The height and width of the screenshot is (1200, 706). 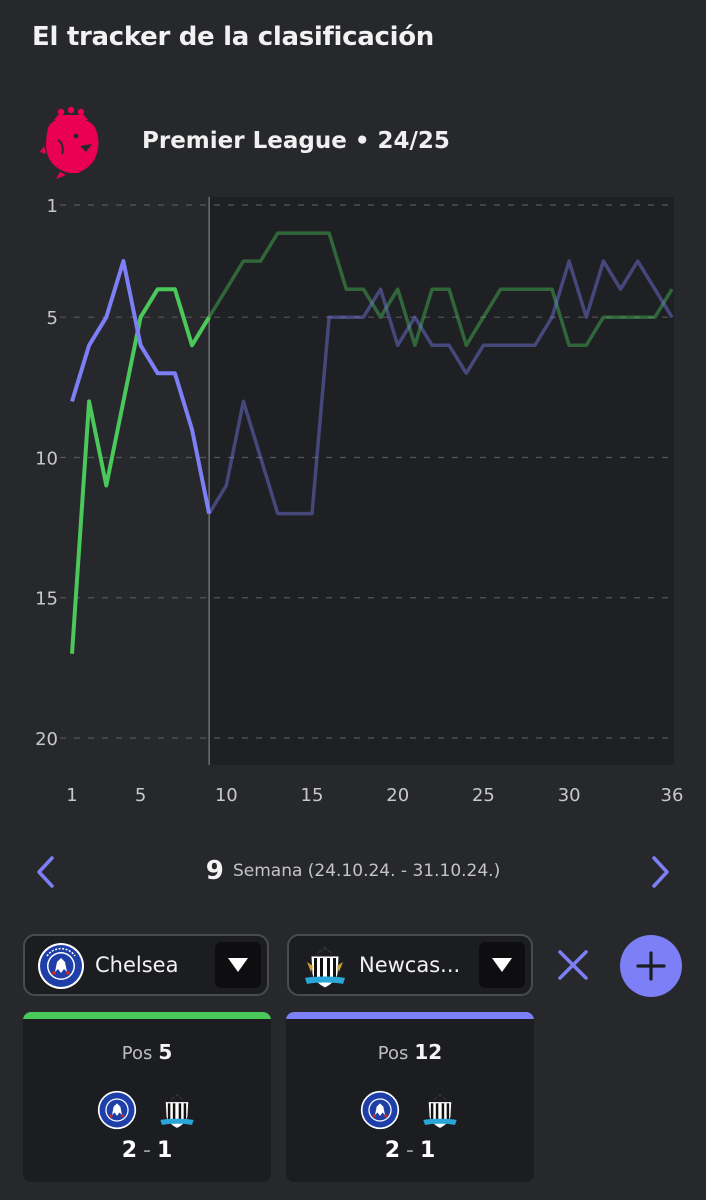 I want to click on week-navigator: 9 Semana (24.10.24. - 31.10.24.), so click(x=353, y=872).